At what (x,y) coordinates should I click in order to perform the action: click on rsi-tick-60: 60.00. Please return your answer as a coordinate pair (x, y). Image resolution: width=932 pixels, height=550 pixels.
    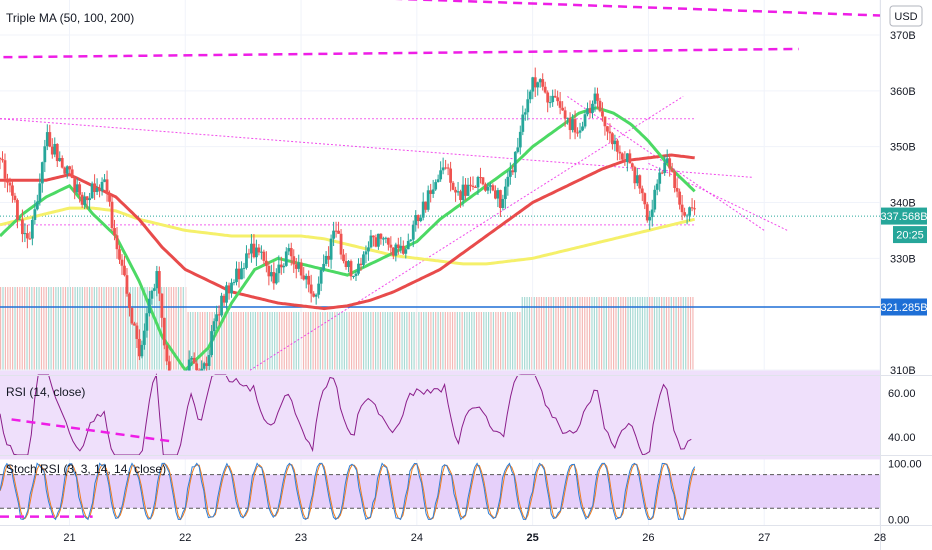
    Looking at the image, I should click on (902, 394).